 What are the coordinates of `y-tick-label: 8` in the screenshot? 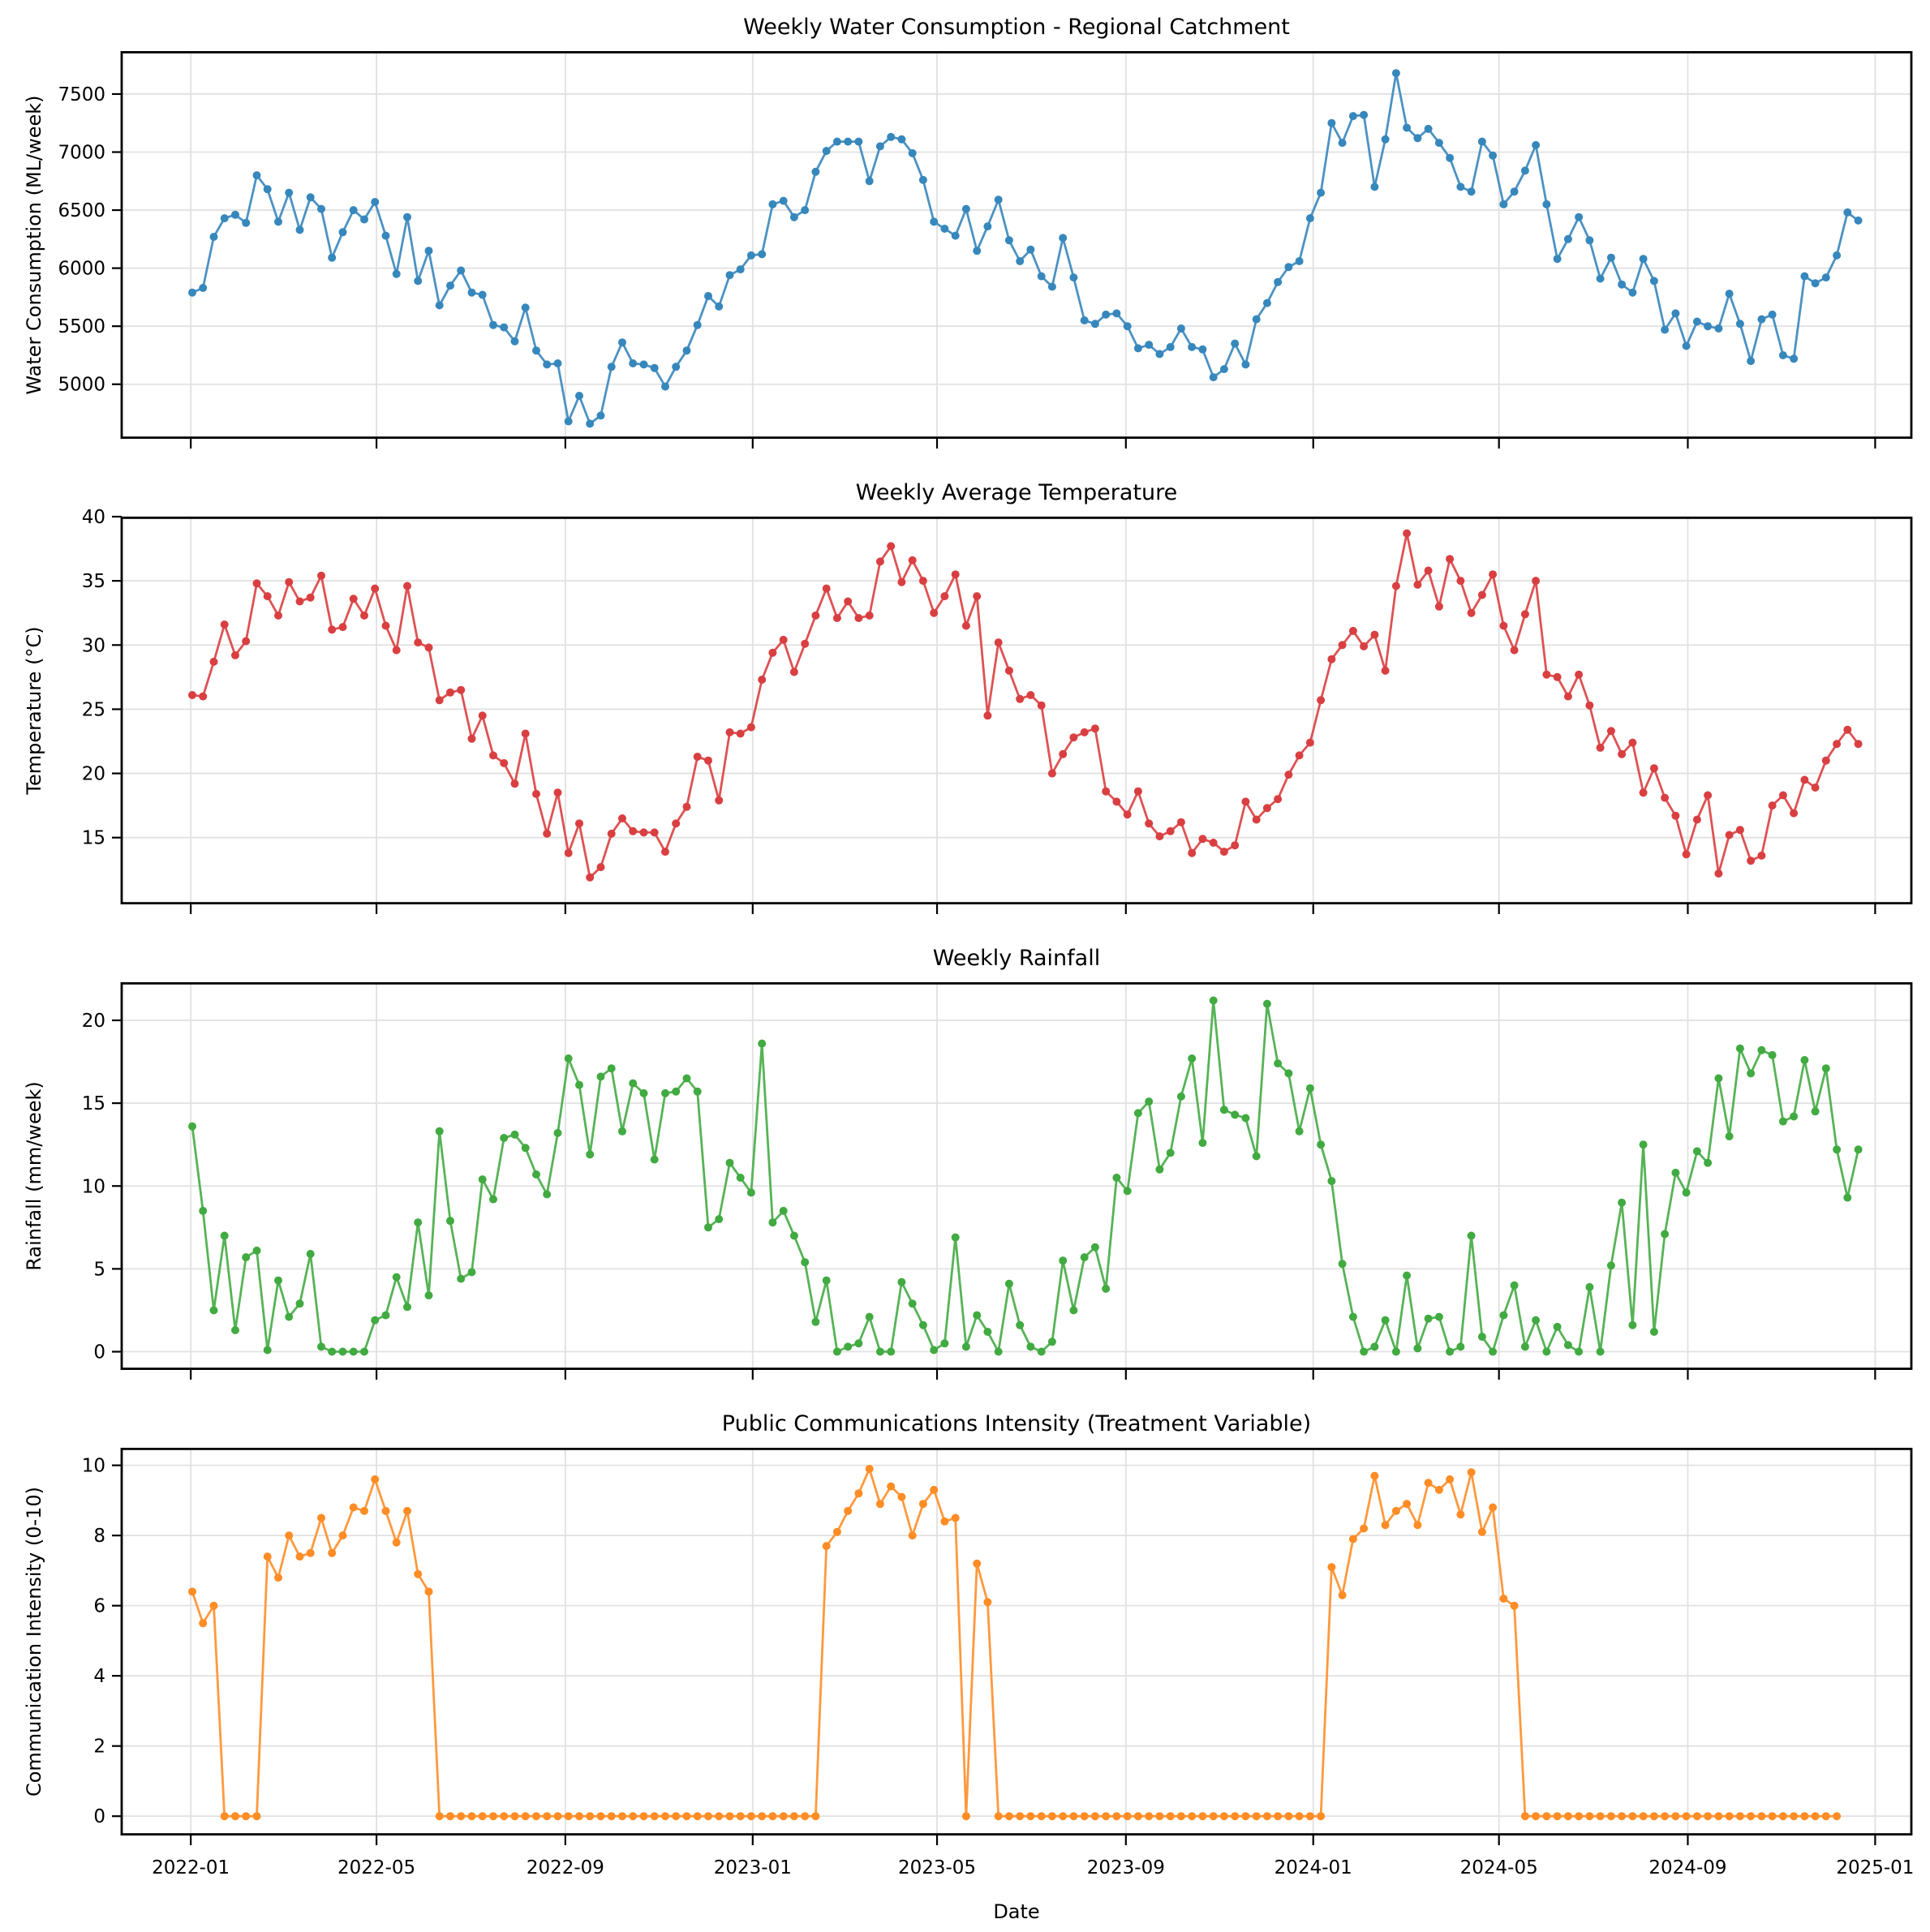 It's located at (99, 1536).